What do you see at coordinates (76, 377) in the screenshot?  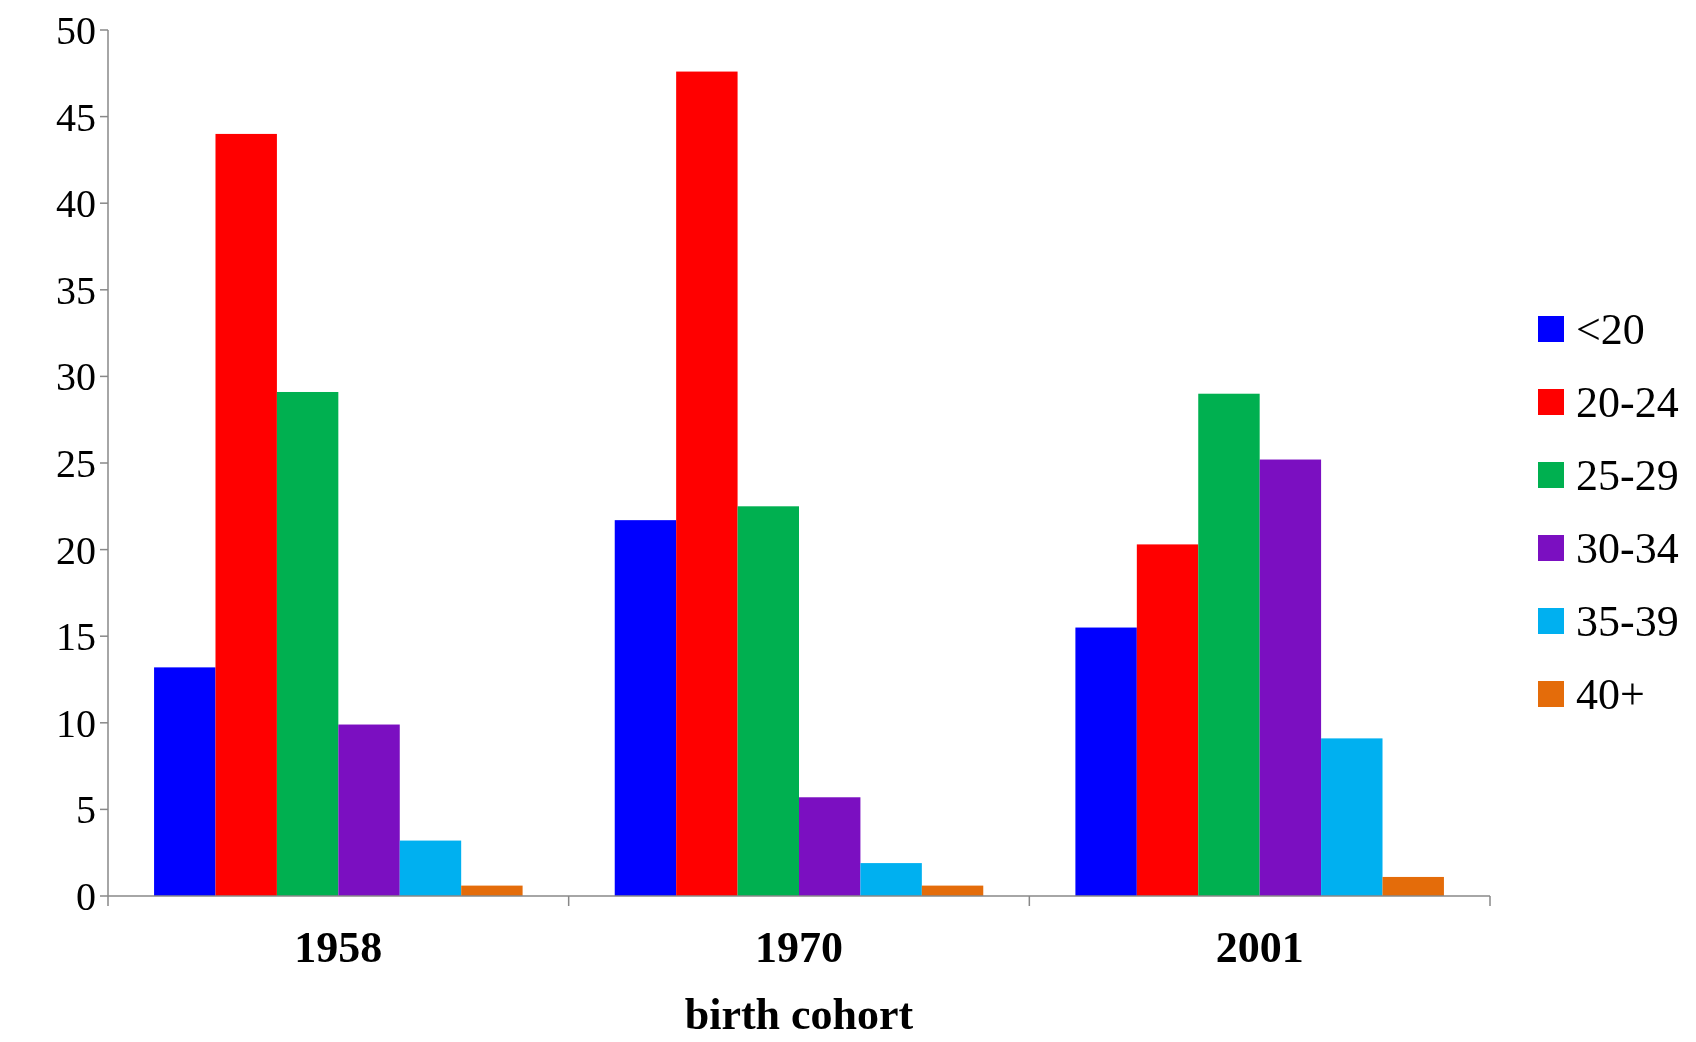 I see `y-tick-label: 30` at bounding box center [76, 377].